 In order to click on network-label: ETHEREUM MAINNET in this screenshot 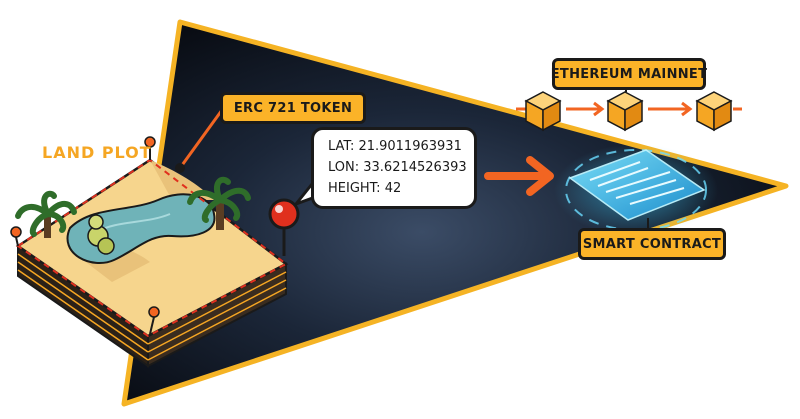, I will do `click(629, 74)`.